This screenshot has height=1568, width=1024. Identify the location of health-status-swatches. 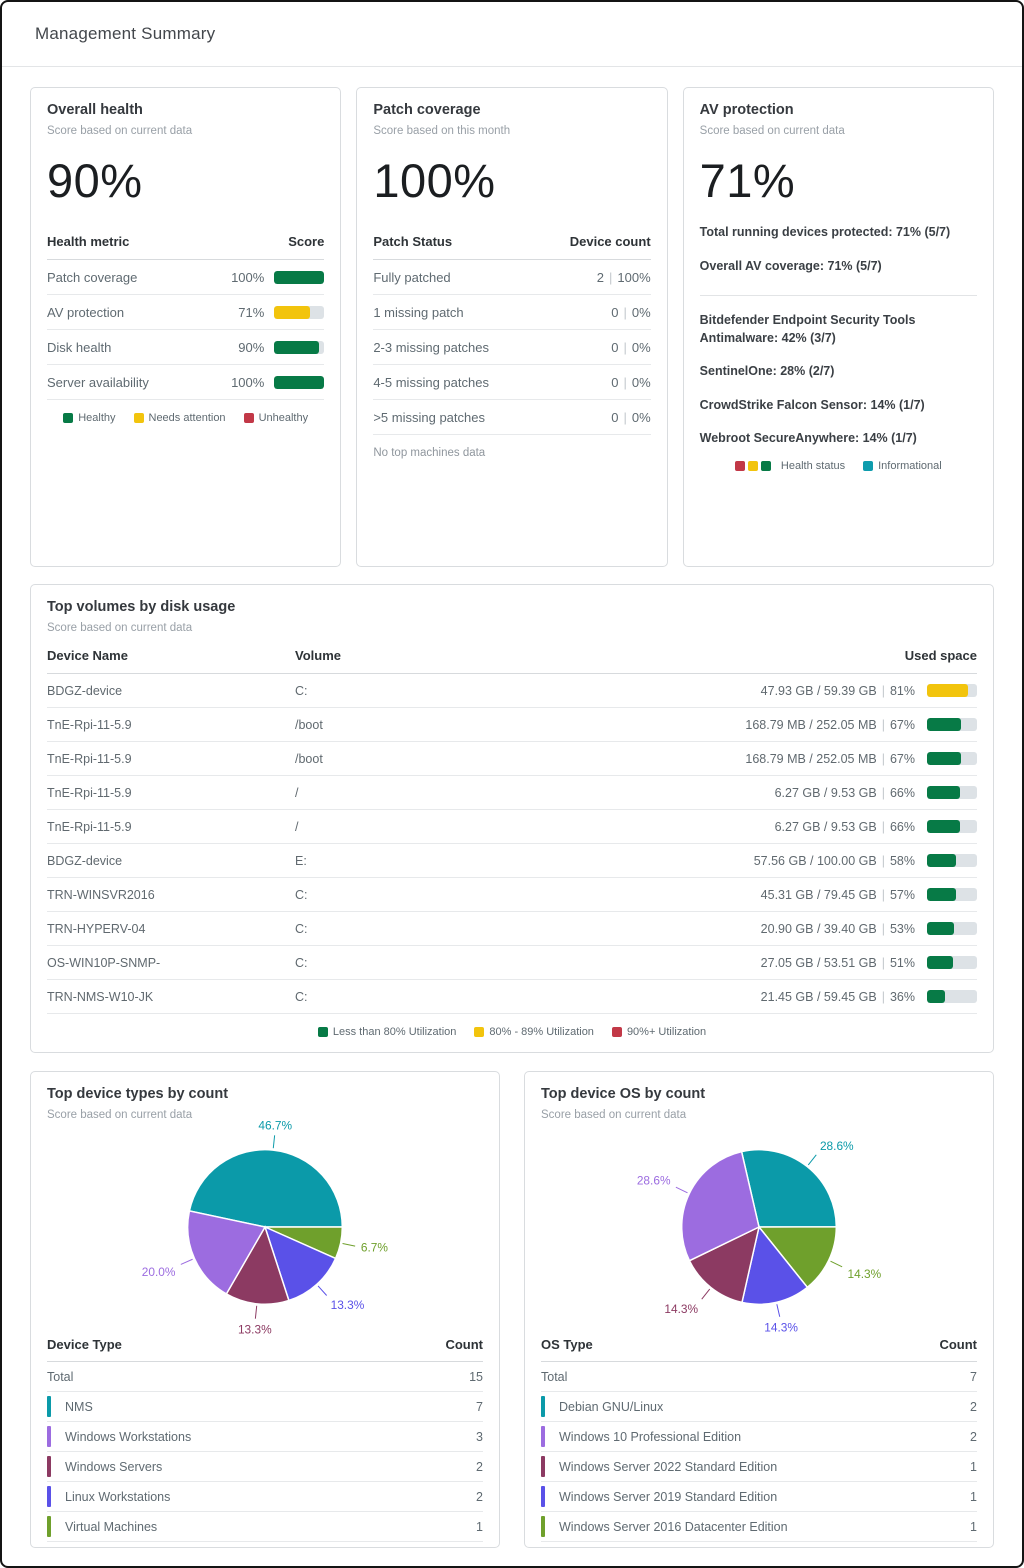
(752, 465).